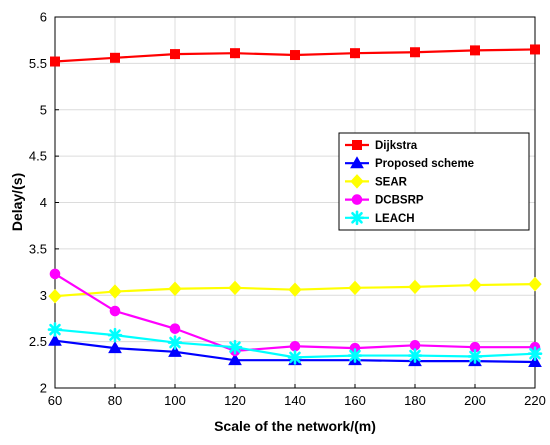 This screenshot has height=445, width=550. What do you see at coordinates (55, 400) in the screenshot?
I see `x-tick-label: 60` at bounding box center [55, 400].